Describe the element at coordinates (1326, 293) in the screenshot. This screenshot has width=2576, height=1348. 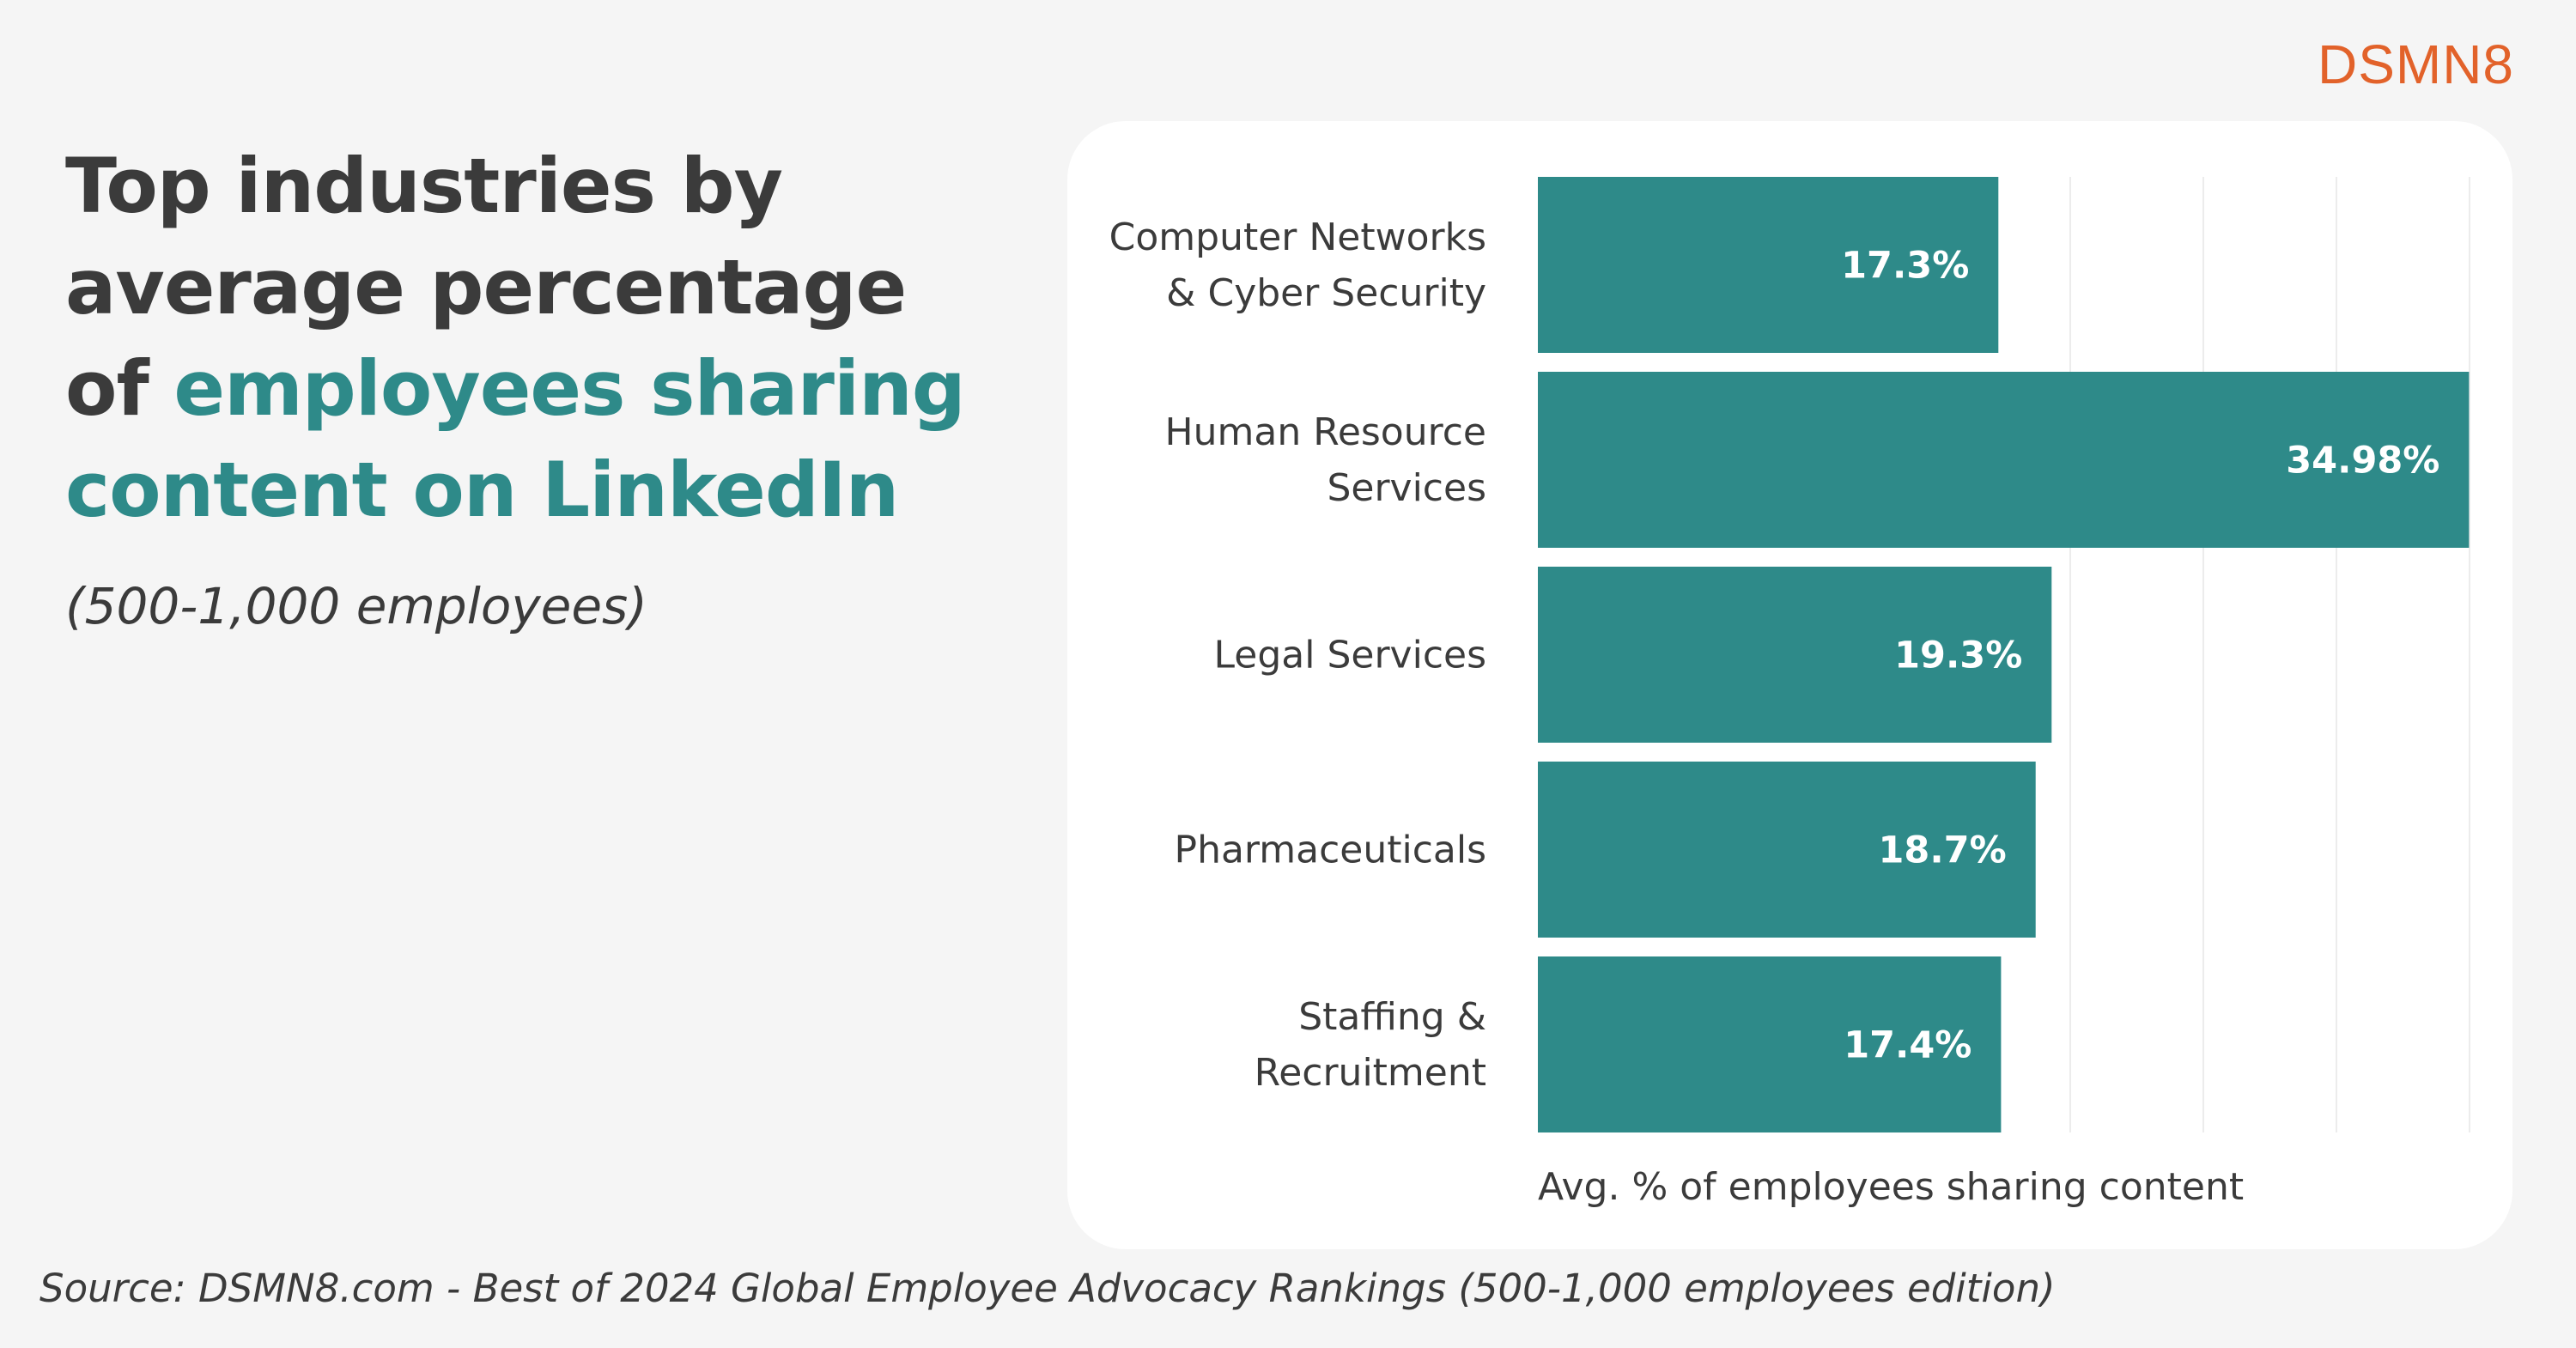
I see `category-label-0-1: & Cyber Security` at that location.